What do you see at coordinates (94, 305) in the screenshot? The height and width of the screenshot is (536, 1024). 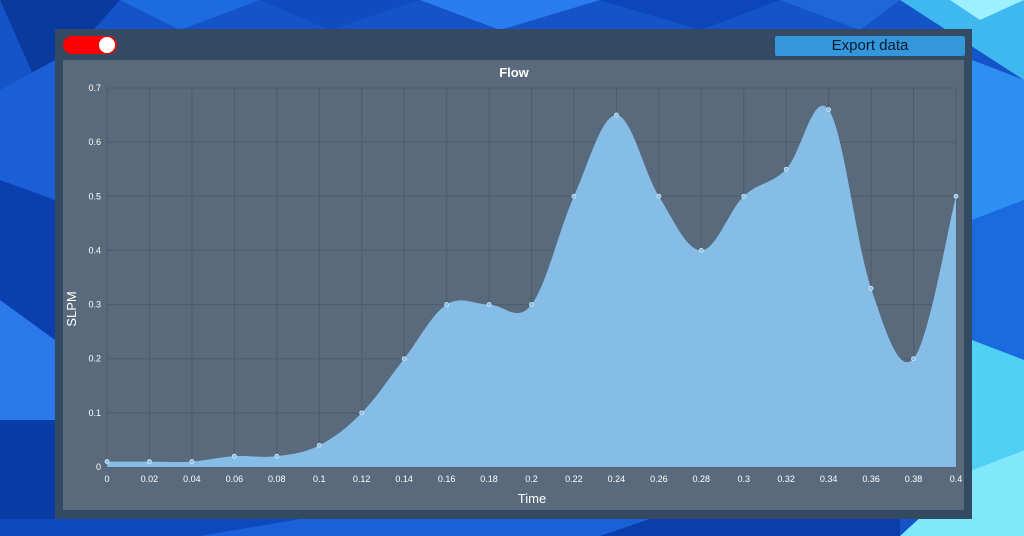 I see `y-tick-label: 0.3` at bounding box center [94, 305].